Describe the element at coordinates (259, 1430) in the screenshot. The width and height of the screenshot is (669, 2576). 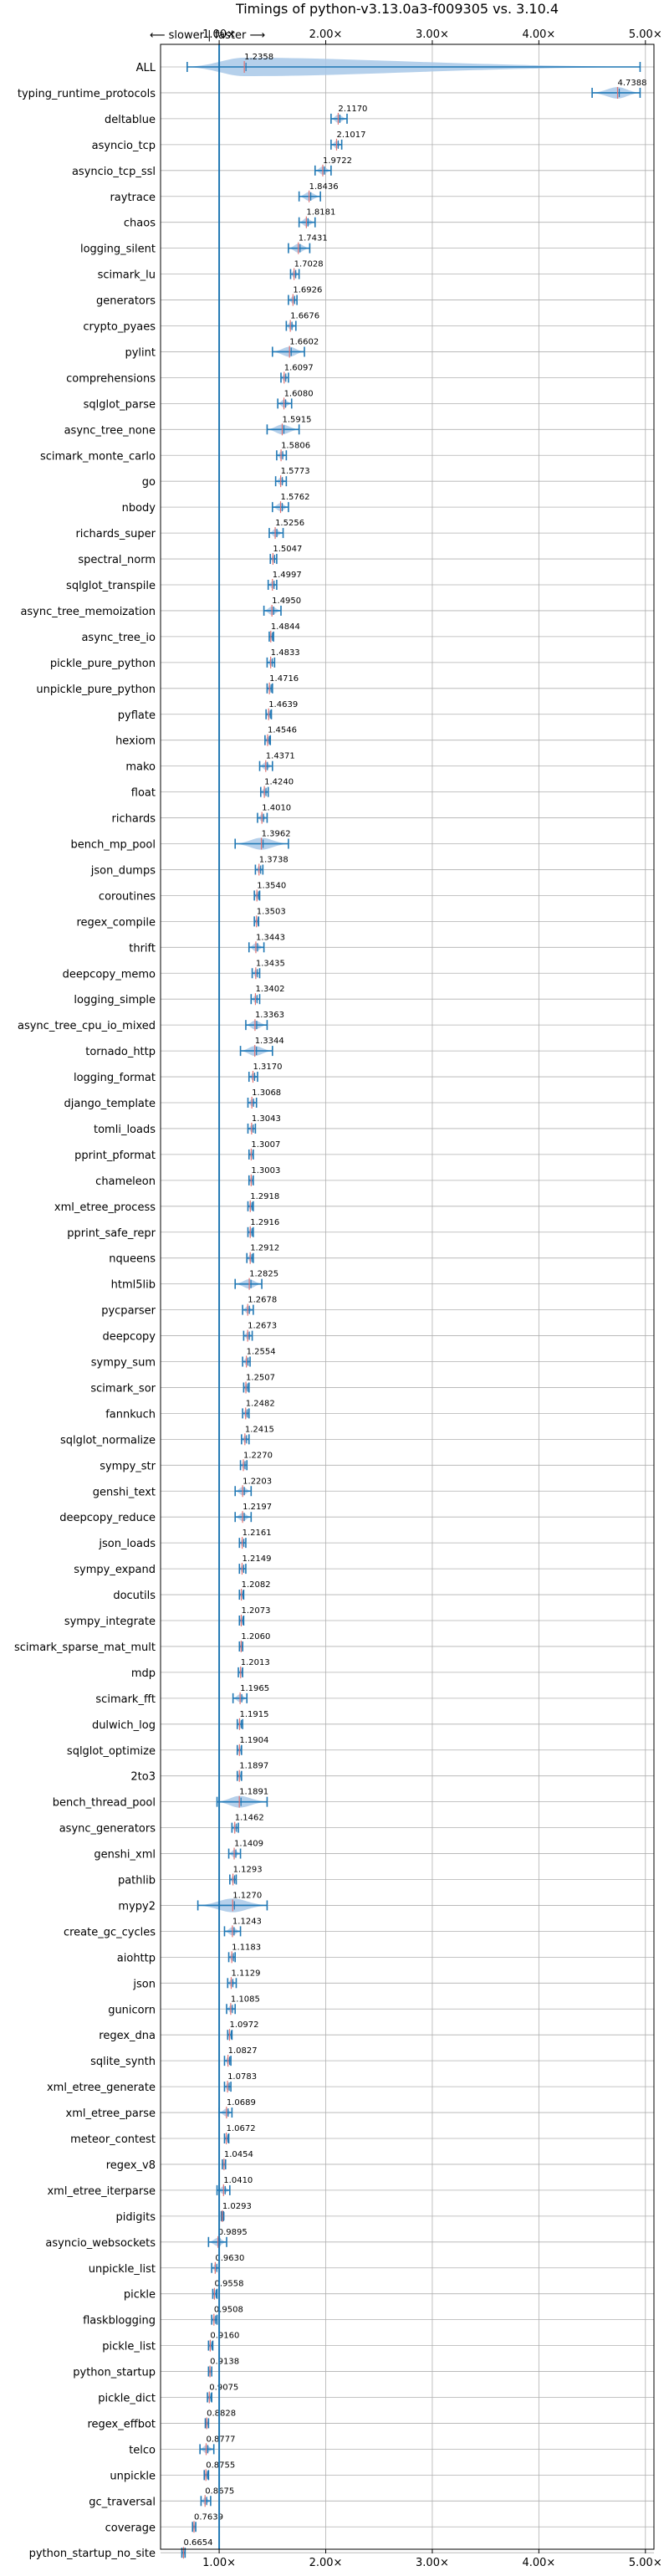
I see `value-label: 1.2415` at that location.